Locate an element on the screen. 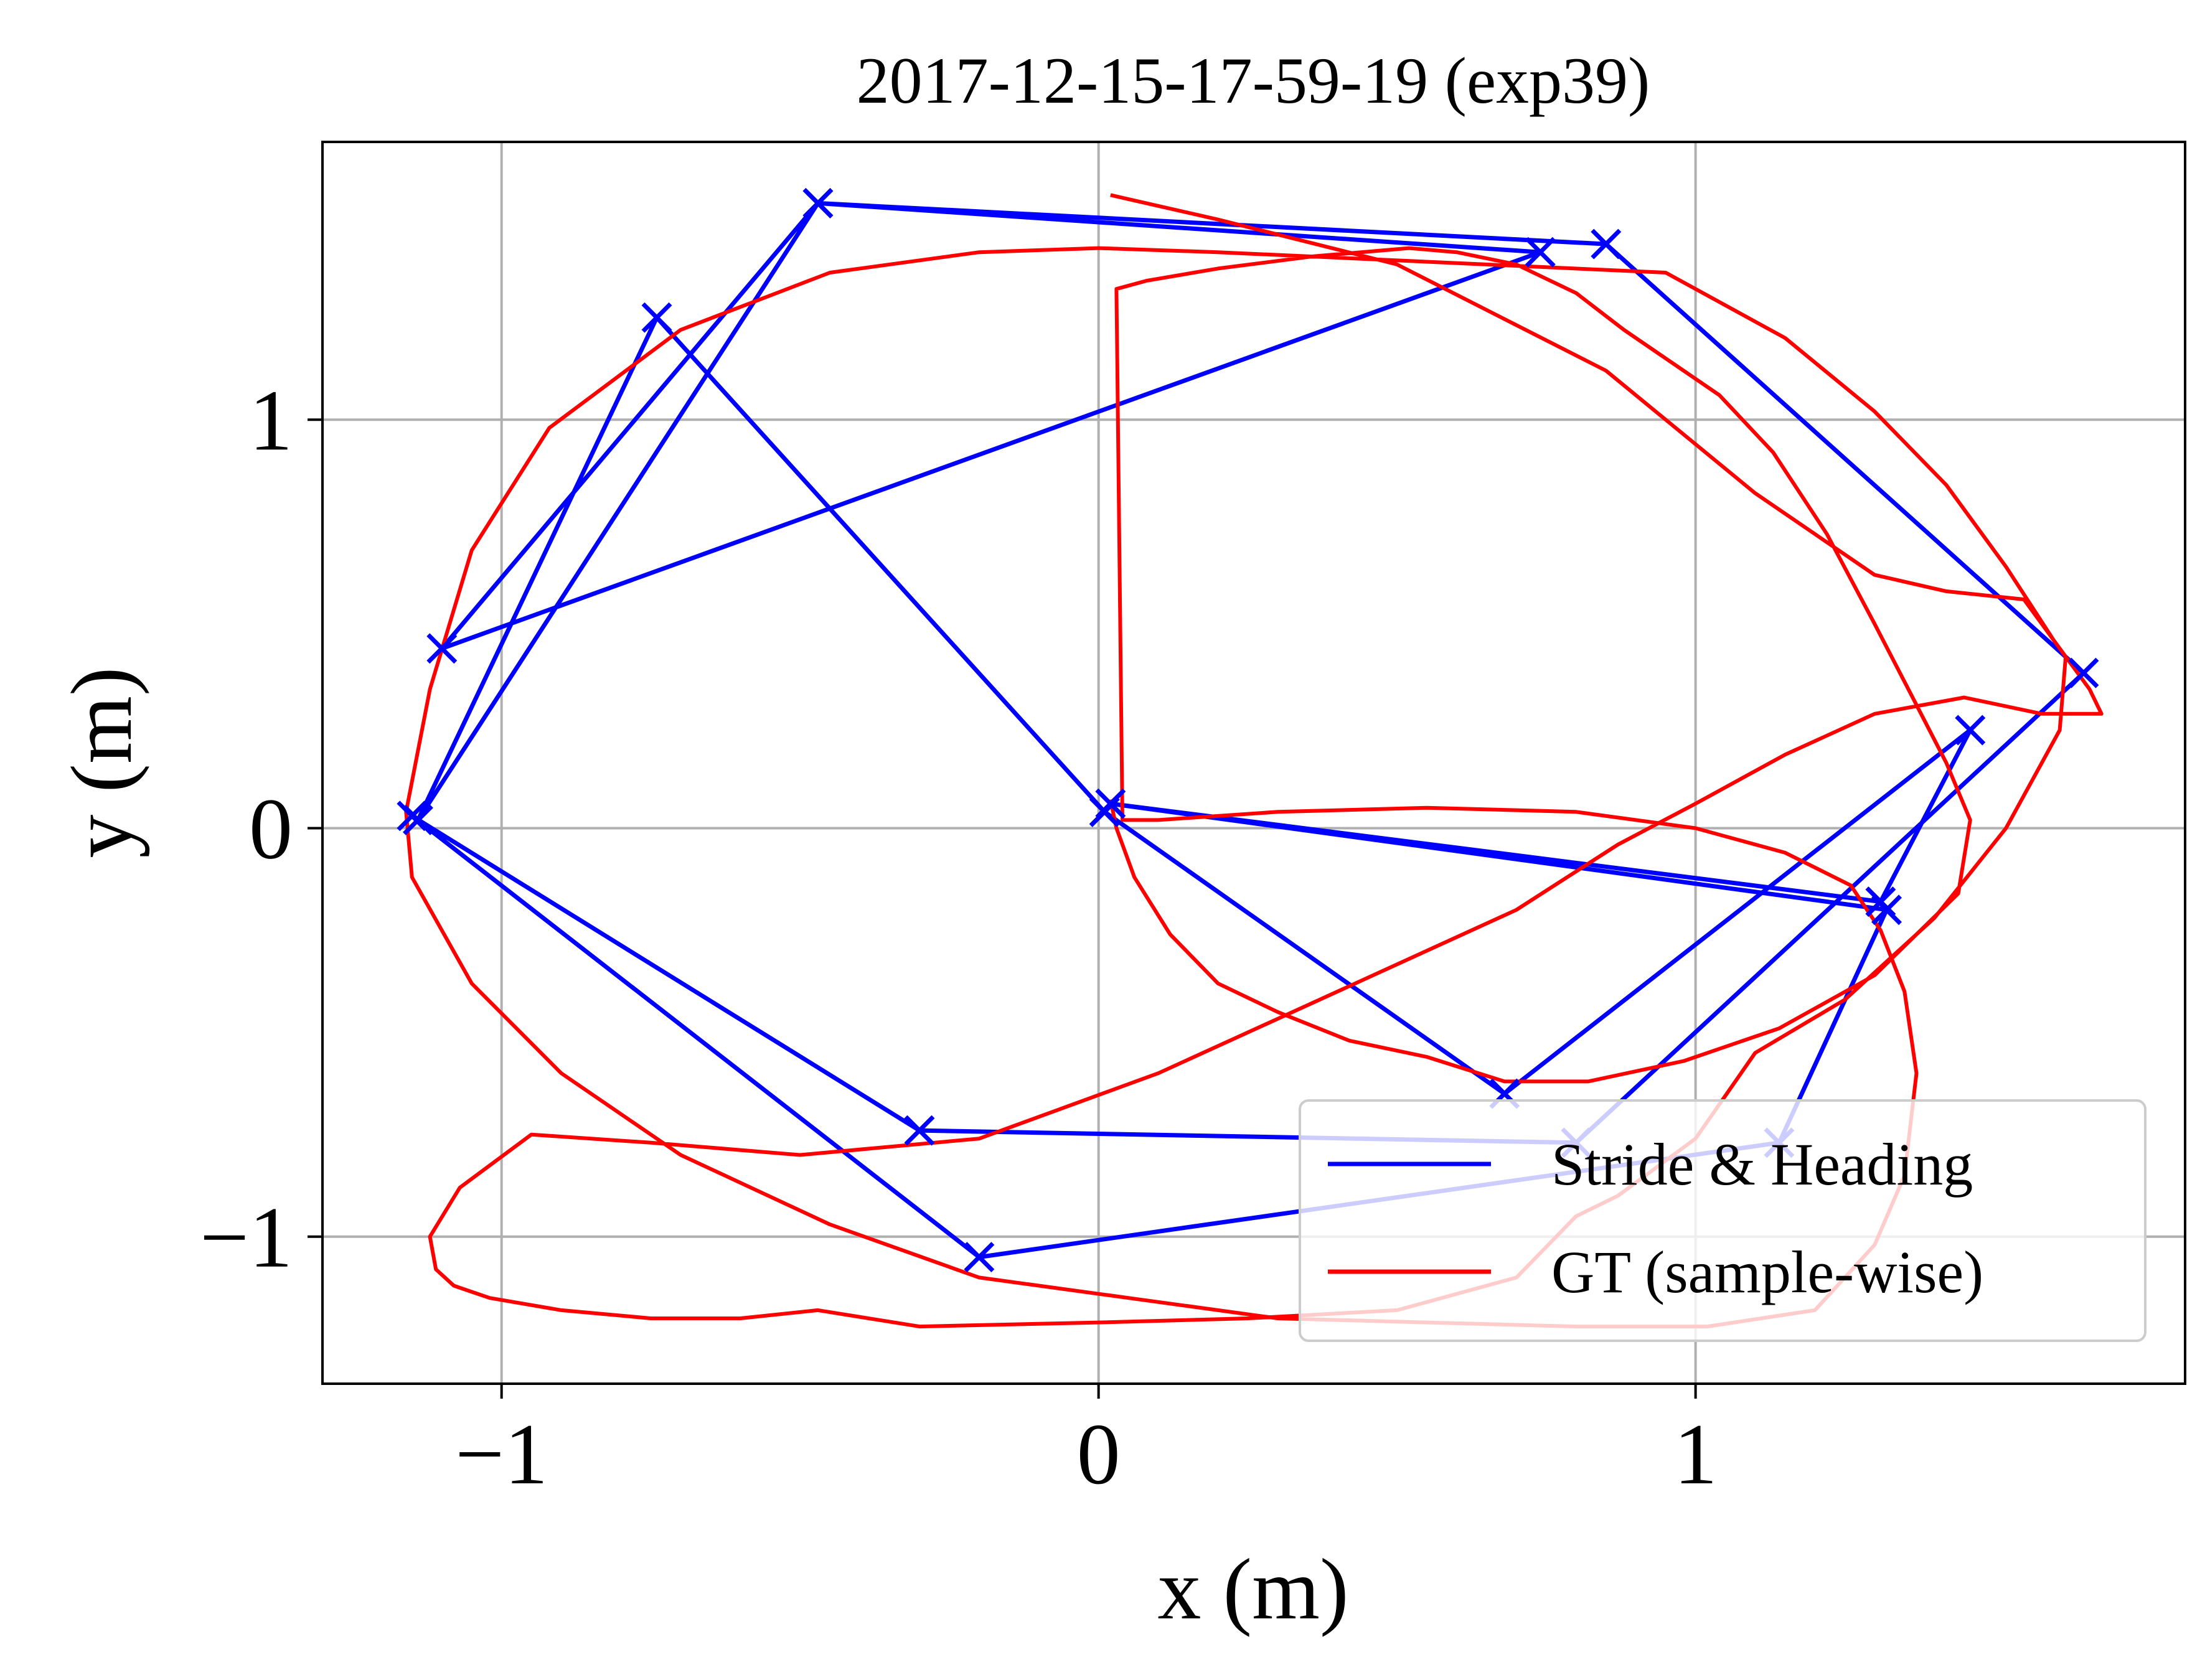 This screenshot has height=1680, width=2210. x-tick-label: −1 is located at coordinates (501, 1454).